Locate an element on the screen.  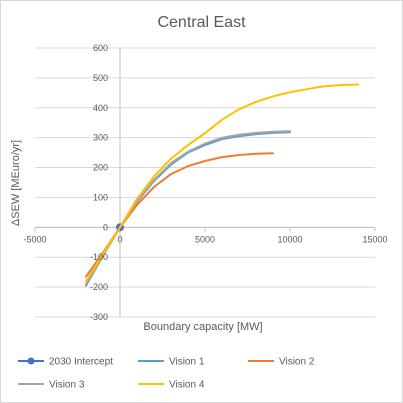
y-tick-label: 300 is located at coordinates (100, 138).